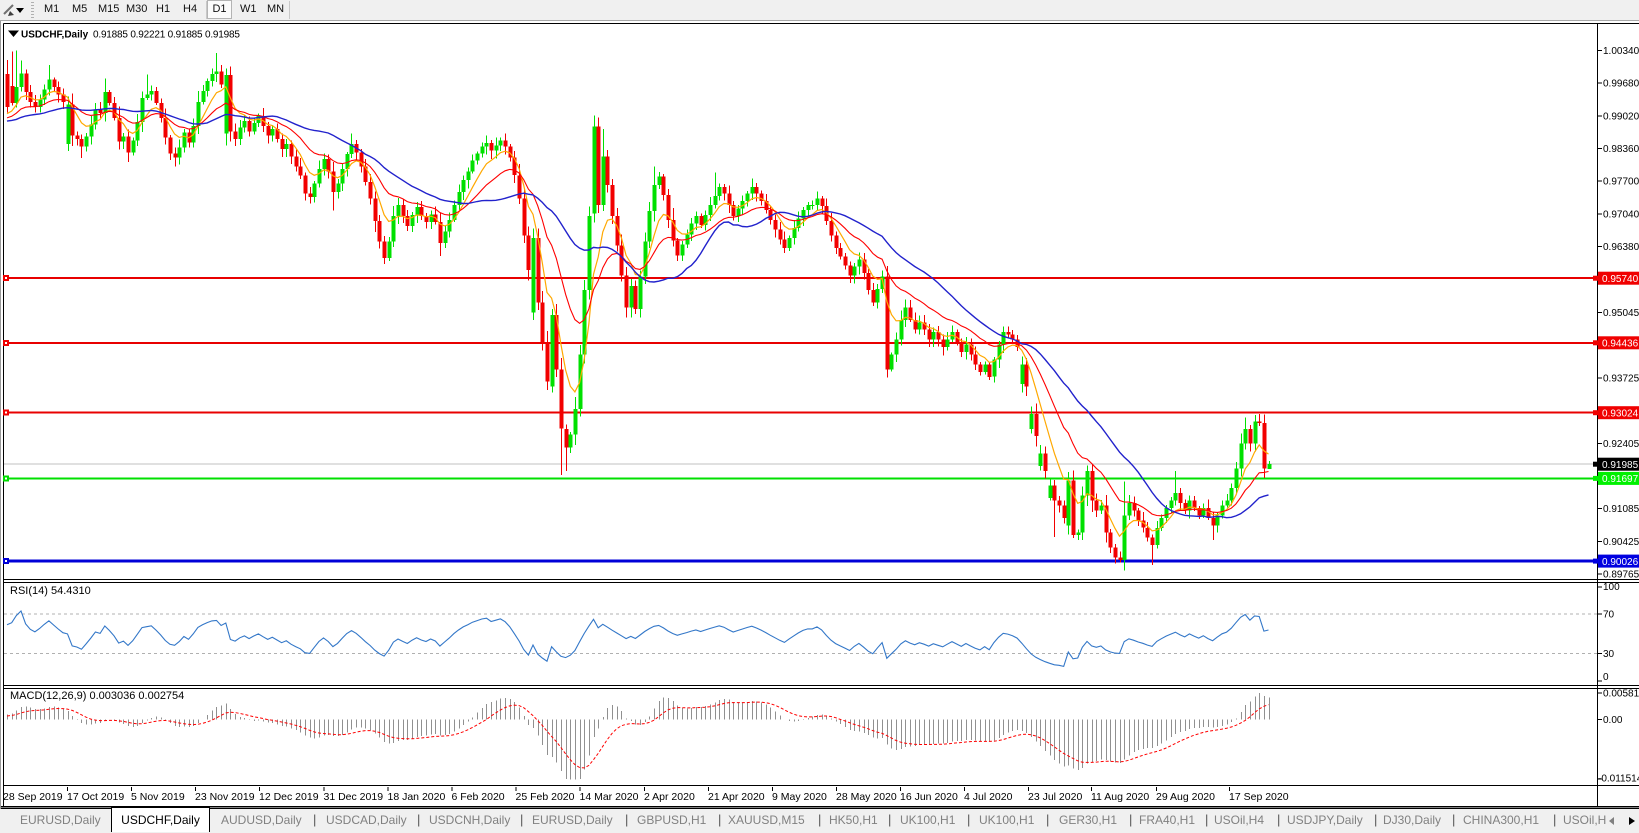 The image size is (1639, 833). Describe the element at coordinates (1620, 344) in the screenshot. I see `svg-text: 0.94436` at that location.